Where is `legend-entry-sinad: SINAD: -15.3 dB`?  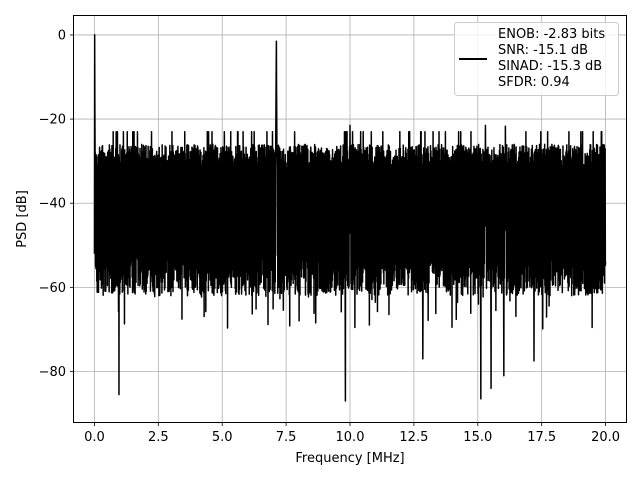 legend-entry-sinad: SINAD: -15.3 dB is located at coordinates (550, 66).